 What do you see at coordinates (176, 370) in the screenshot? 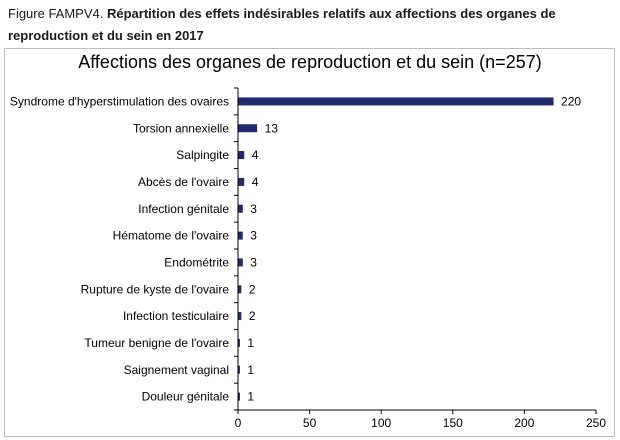
I see `category-label: Saignement vaginal` at bounding box center [176, 370].